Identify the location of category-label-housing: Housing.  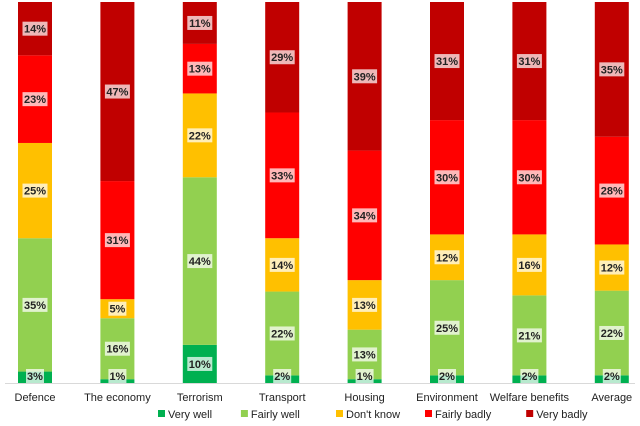
(364, 398).